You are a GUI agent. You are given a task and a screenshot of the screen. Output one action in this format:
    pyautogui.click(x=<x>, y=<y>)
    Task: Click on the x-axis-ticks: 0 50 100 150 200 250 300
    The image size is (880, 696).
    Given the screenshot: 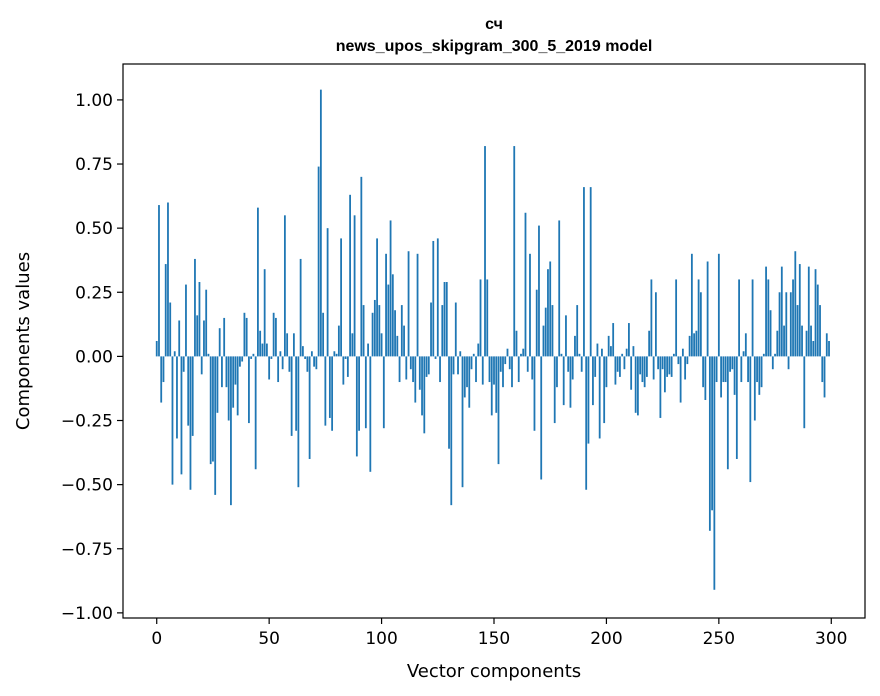 What is the action you would take?
    pyautogui.click(x=499, y=633)
    